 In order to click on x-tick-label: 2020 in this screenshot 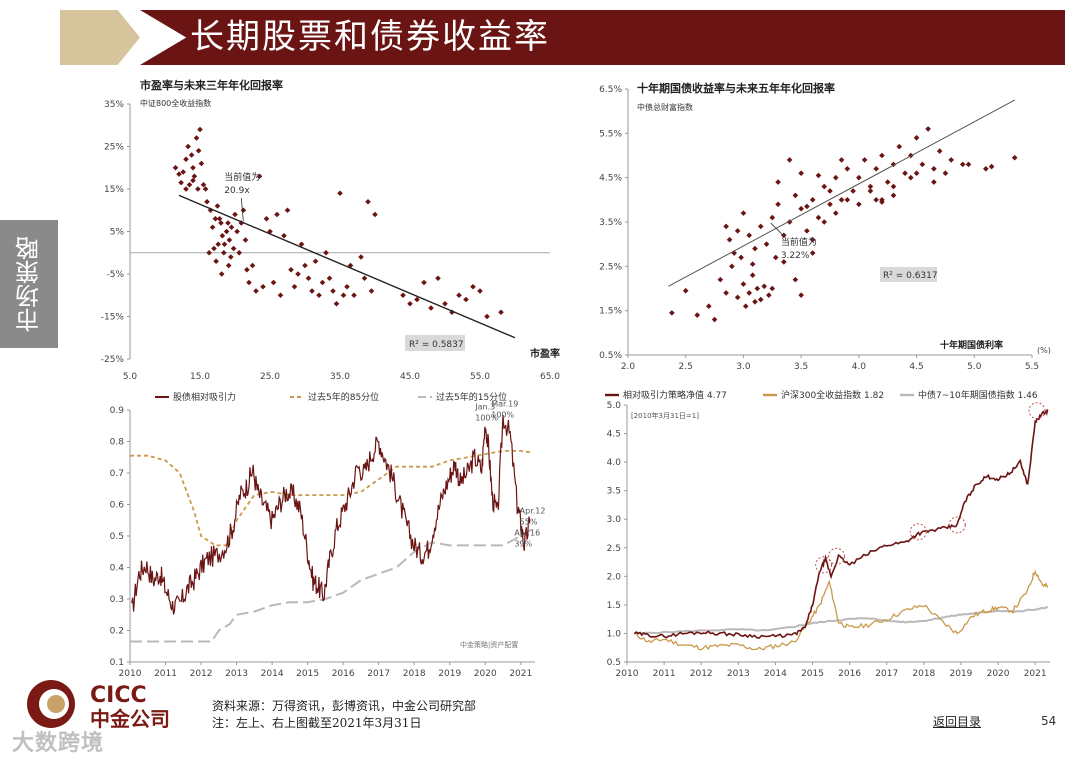, I will do `click(998, 674)`.